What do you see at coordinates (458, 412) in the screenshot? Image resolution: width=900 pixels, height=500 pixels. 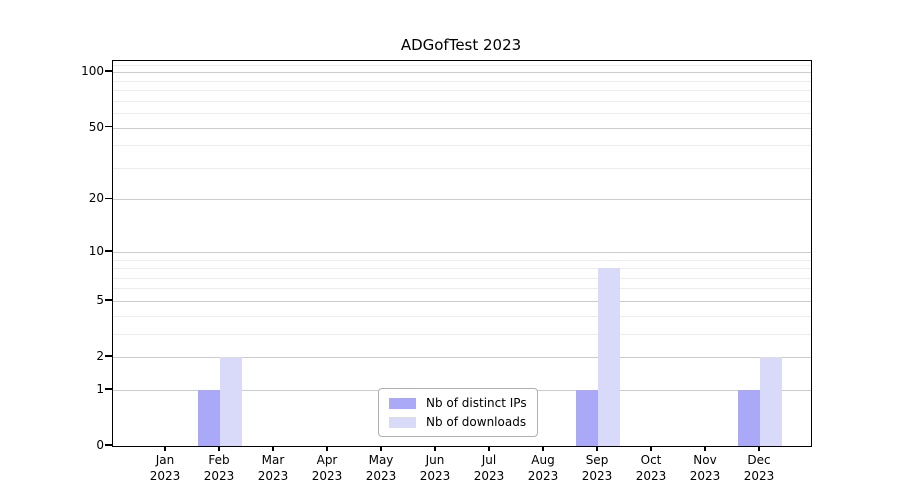 I see `legend: Nb of distinct IPs Nb of downloads` at bounding box center [458, 412].